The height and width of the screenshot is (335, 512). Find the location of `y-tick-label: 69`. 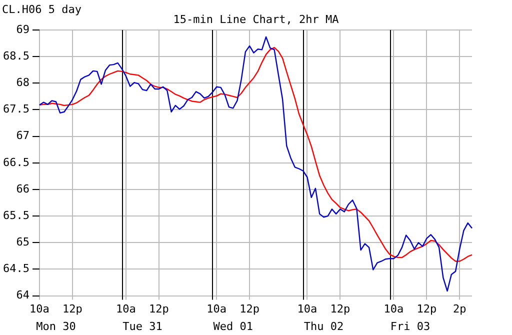

y-tick-label: 69 is located at coordinates (23, 29).